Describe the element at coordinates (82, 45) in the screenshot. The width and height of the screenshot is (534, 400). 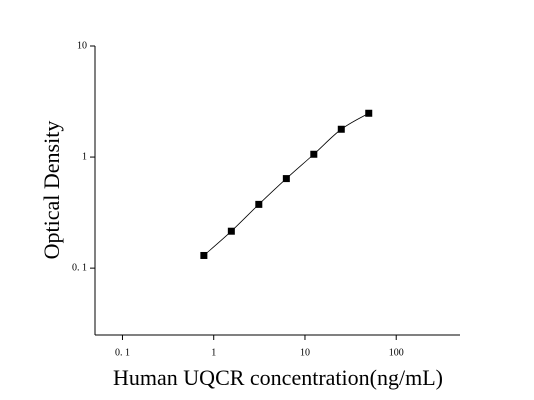
I see `y-tick-label: 10` at that location.